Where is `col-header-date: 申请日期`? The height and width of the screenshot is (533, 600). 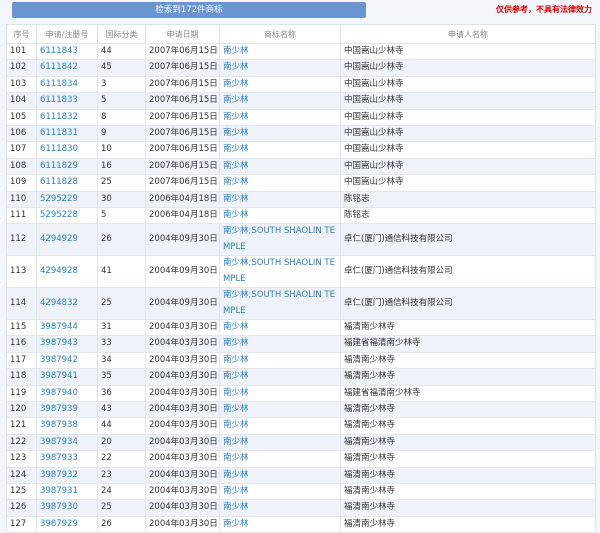 col-header-date: 申请日期 is located at coordinates (182, 34).